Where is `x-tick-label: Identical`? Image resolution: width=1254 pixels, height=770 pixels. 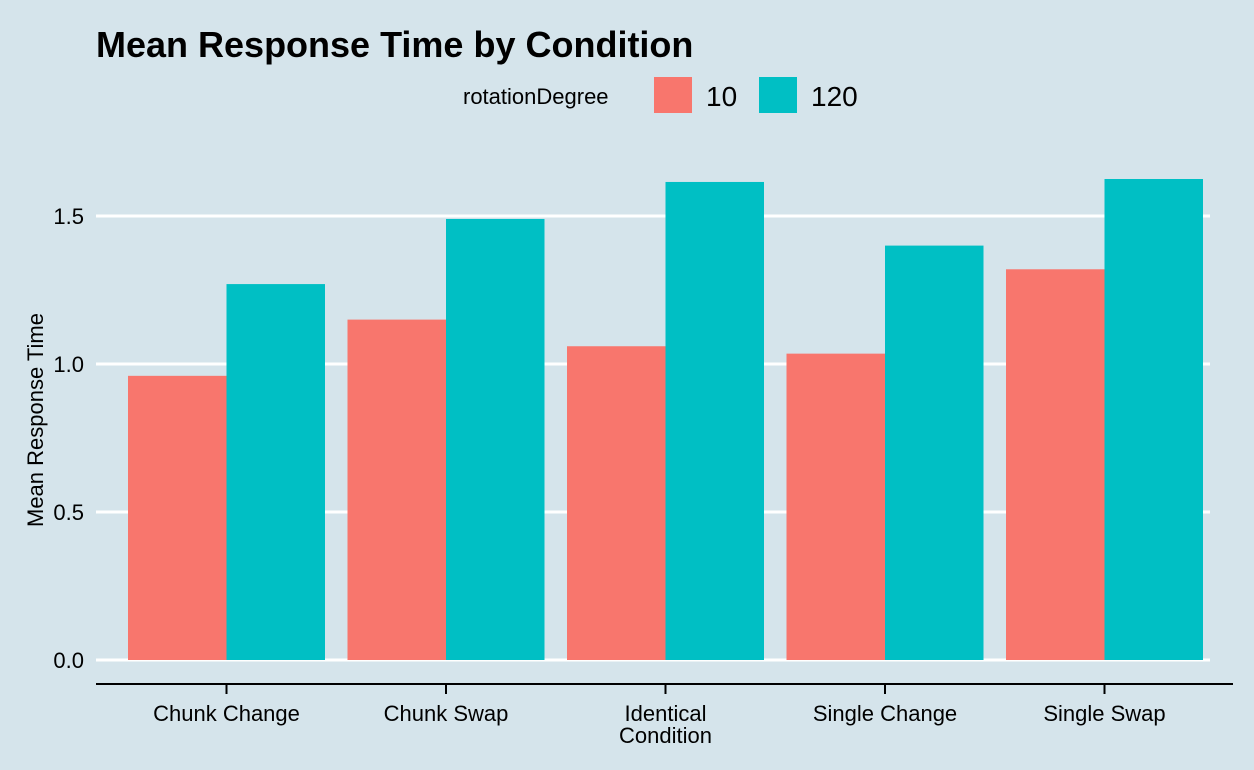 x-tick-label: Identical is located at coordinates (666, 713).